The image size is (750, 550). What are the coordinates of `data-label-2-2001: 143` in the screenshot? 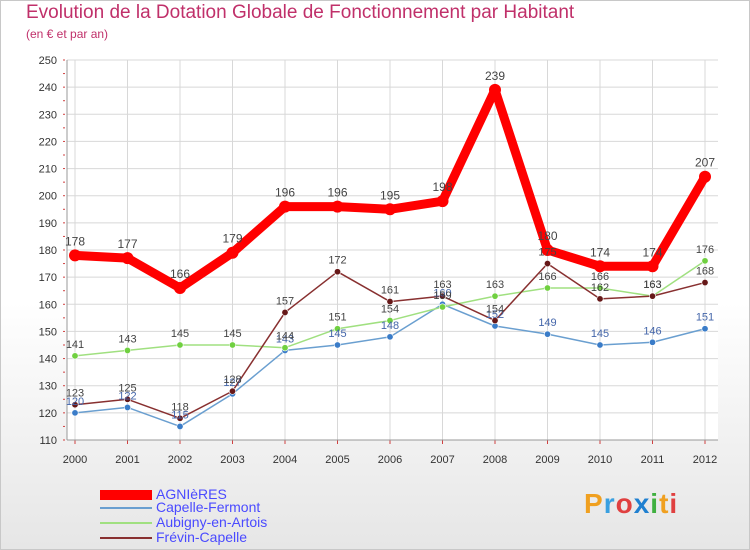 It's located at (127, 339).